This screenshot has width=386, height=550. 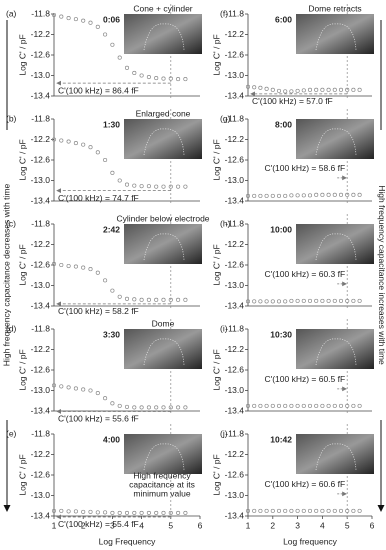 I want to click on image-title: Cone + cylinder, so click(x=162, y=8).